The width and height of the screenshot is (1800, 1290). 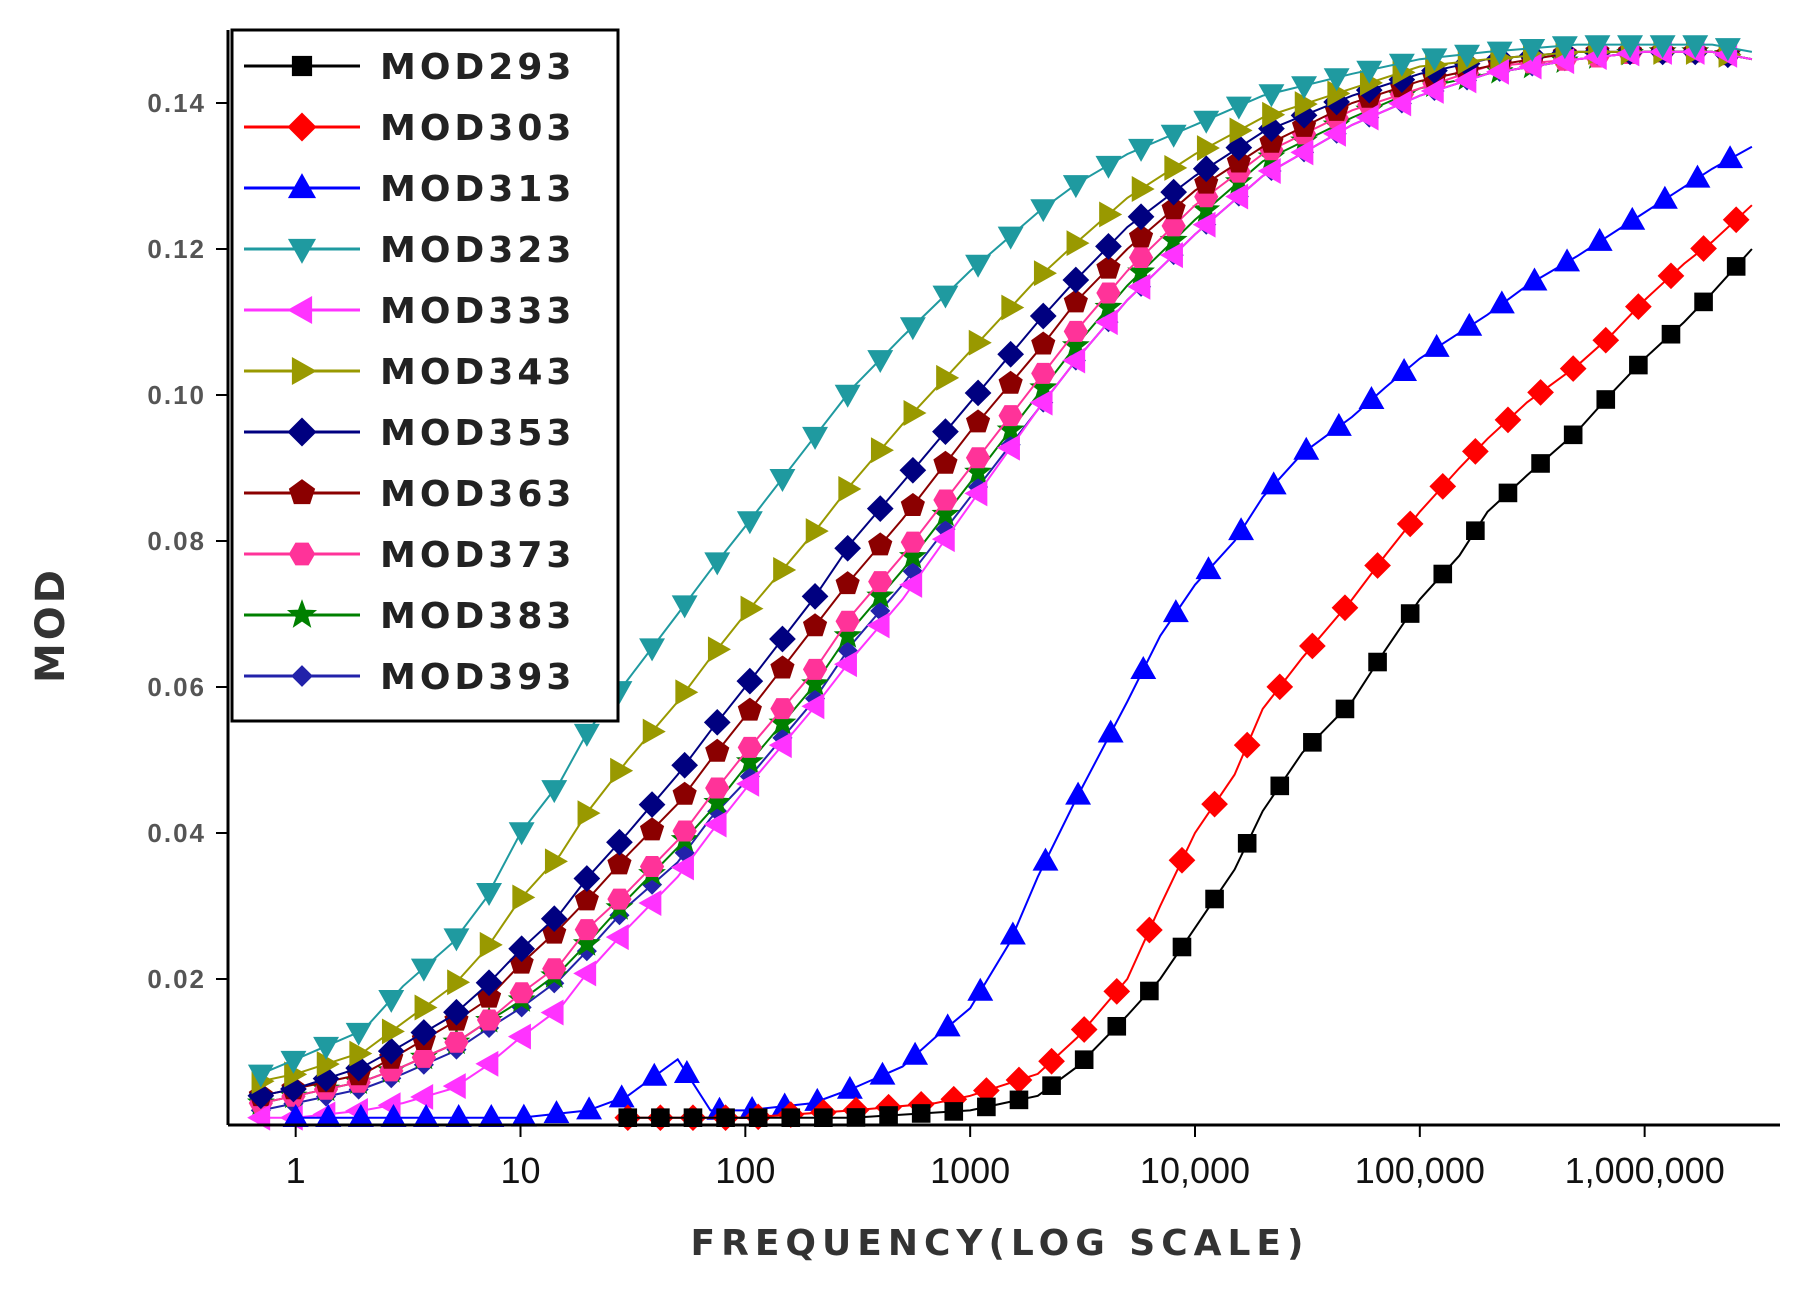 I want to click on legend-marker-MOD383, so click(x=302, y=613).